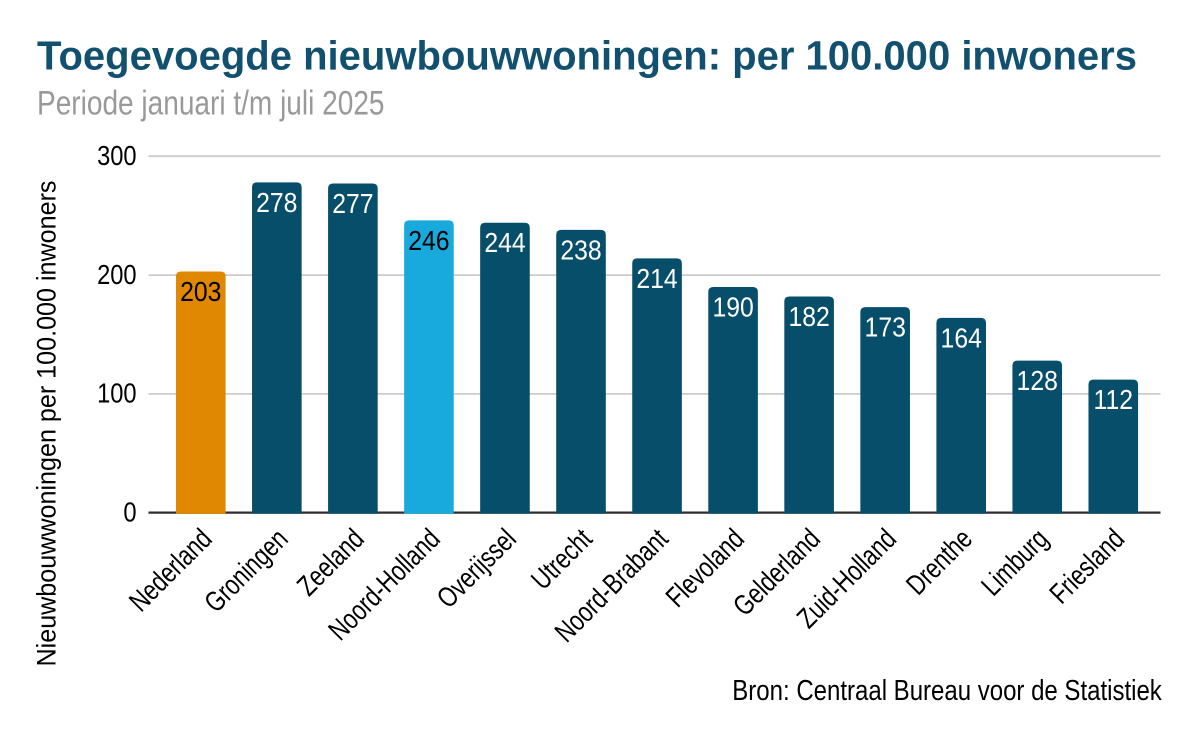 The width and height of the screenshot is (1200, 742). What do you see at coordinates (885, 327) in the screenshot?
I see `svg-text: 173` at bounding box center [885, 327].